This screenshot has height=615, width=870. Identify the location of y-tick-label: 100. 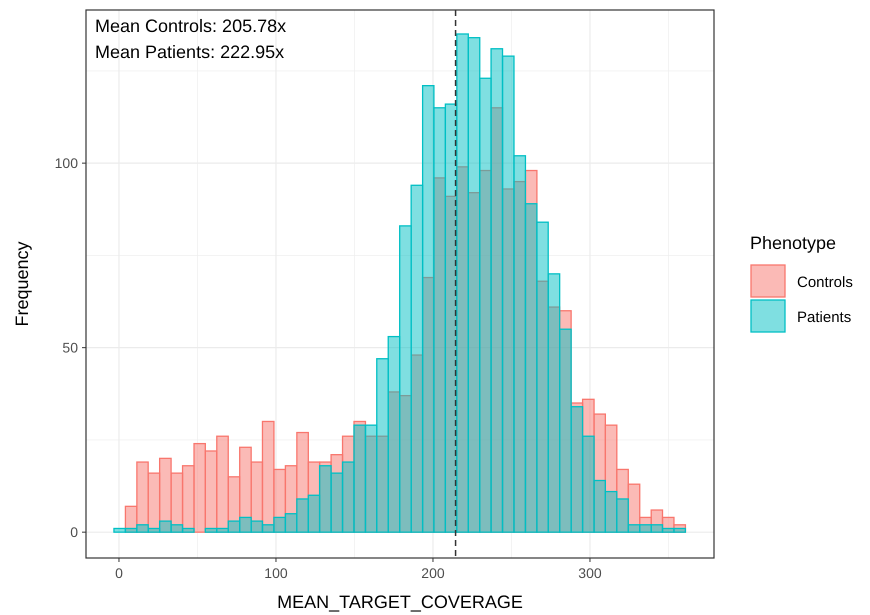
(66, 163).